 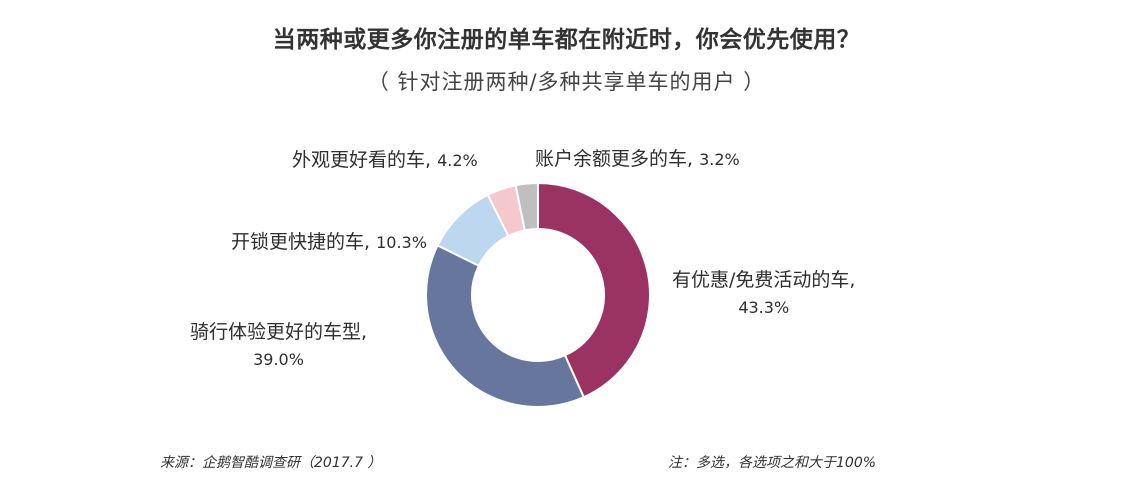 I want to click on label-zhanghu: 账户余额更多的车, 3.2%, so click(x=637, y=159).